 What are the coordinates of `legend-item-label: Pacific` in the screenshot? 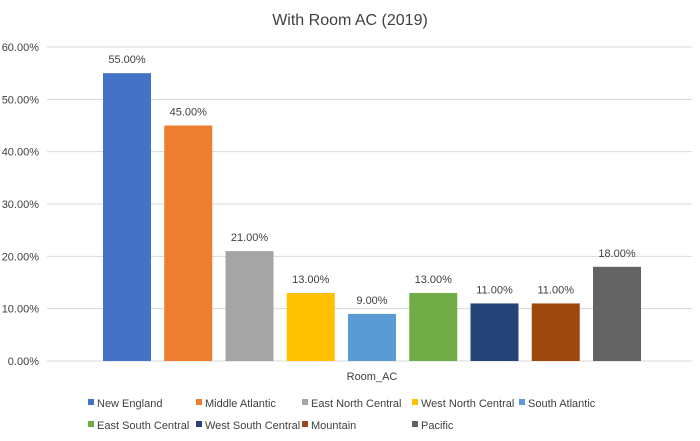 It's located at (437, 426).